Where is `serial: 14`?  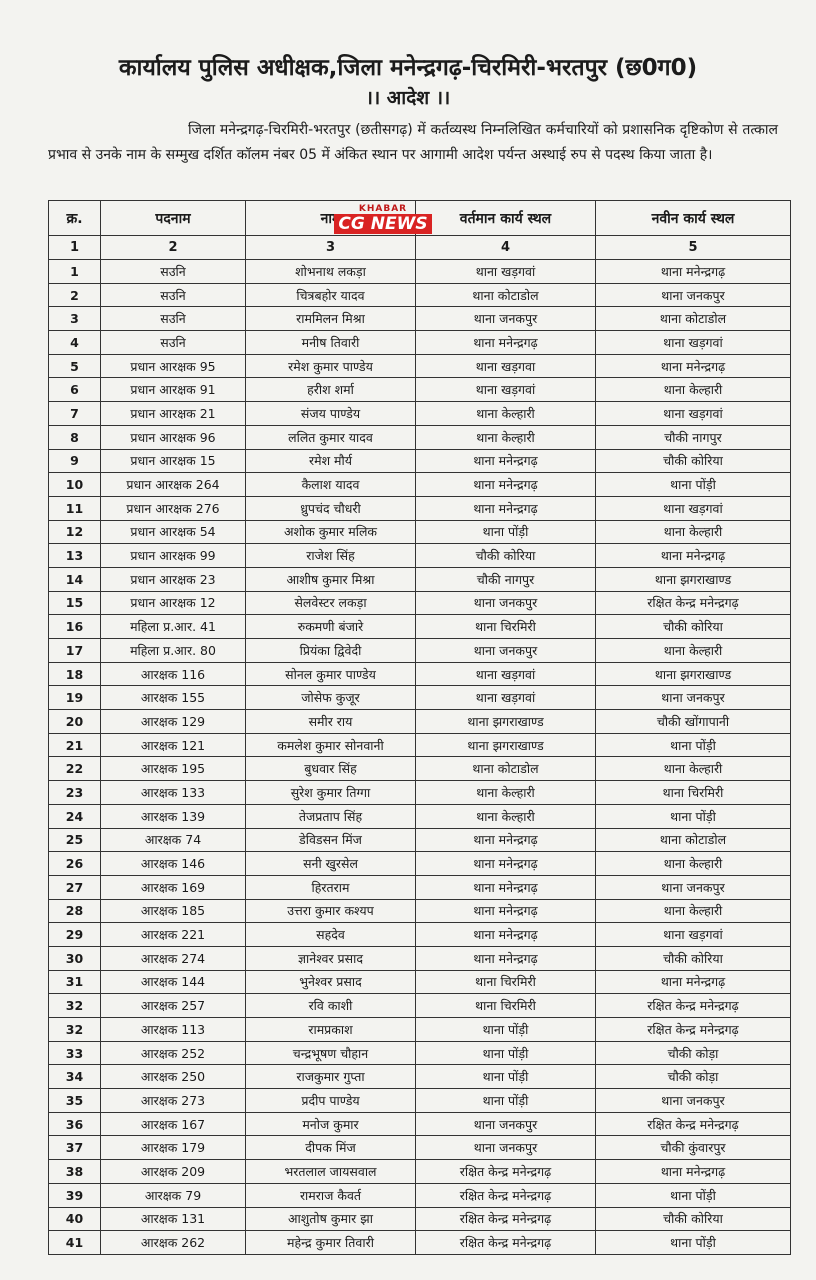 serial: 14 is located at coordinates (74, 579).